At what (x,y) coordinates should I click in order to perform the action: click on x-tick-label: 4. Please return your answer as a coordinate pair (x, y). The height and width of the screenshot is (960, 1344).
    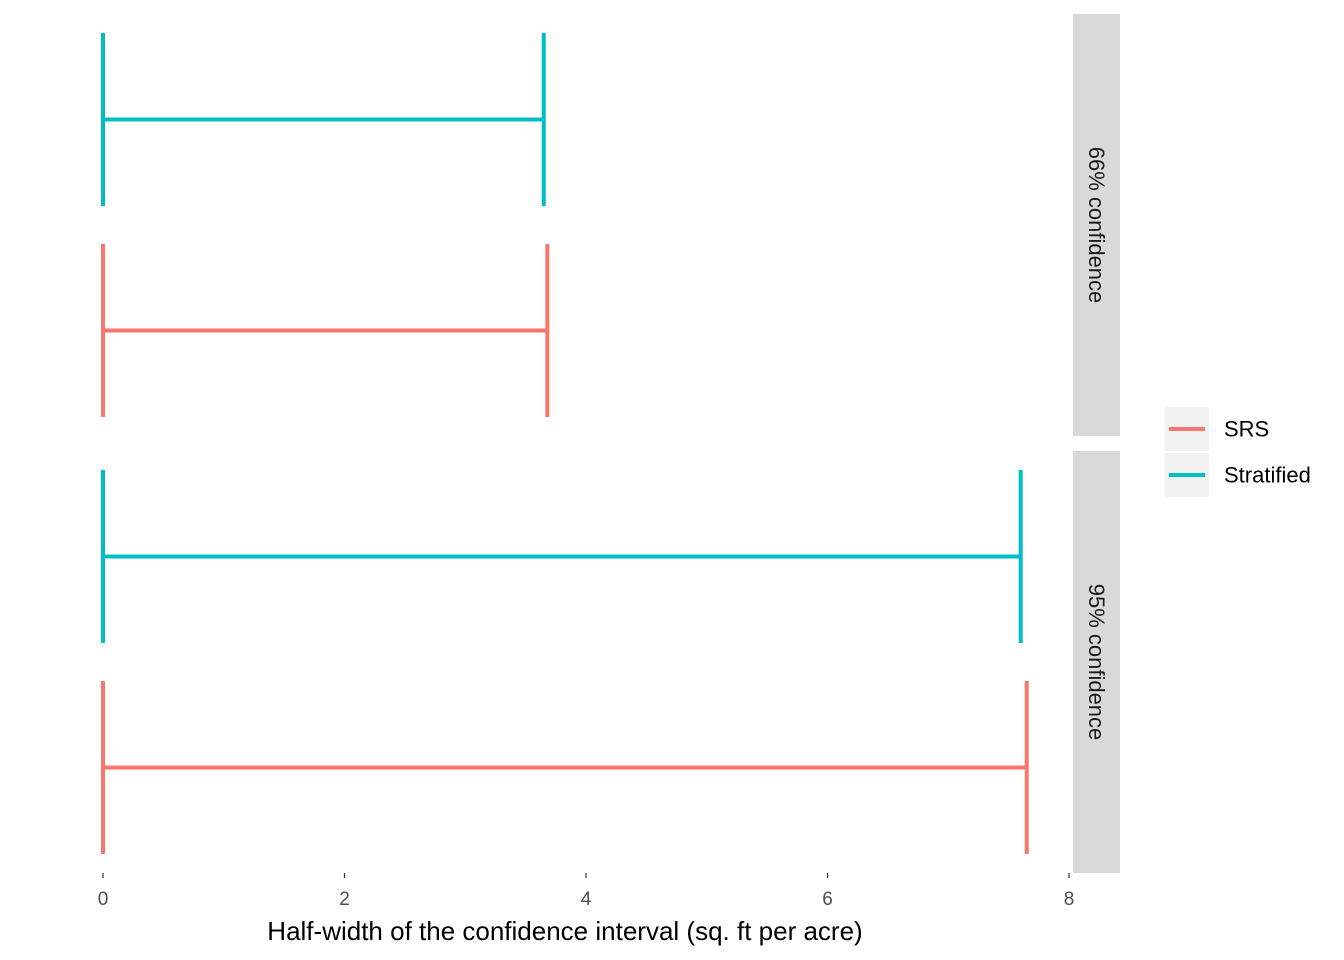
    Looking at the image, I should click on (586, 899).